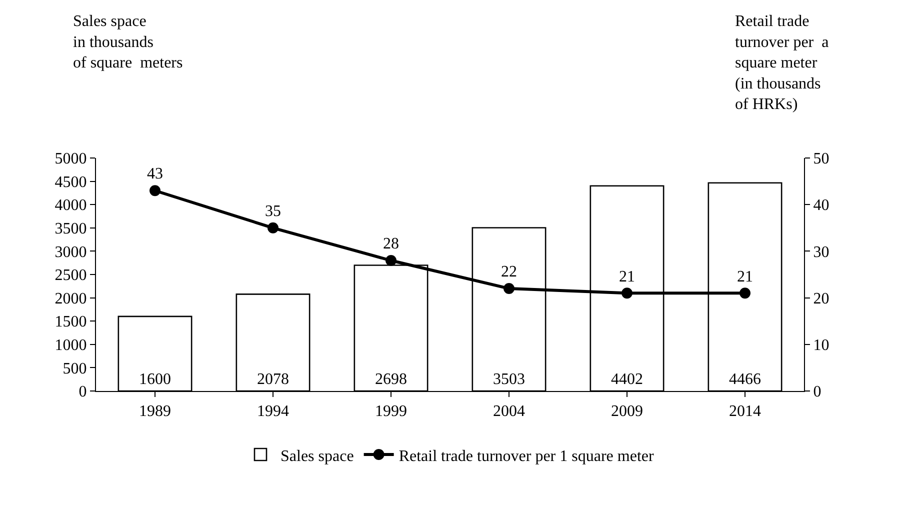 This screenshot has width=897, height=521. What do you see at coordinates (70, 229) in the screenshot?
I see `y-tick-label: 3500` at bounding box center [70, 229].